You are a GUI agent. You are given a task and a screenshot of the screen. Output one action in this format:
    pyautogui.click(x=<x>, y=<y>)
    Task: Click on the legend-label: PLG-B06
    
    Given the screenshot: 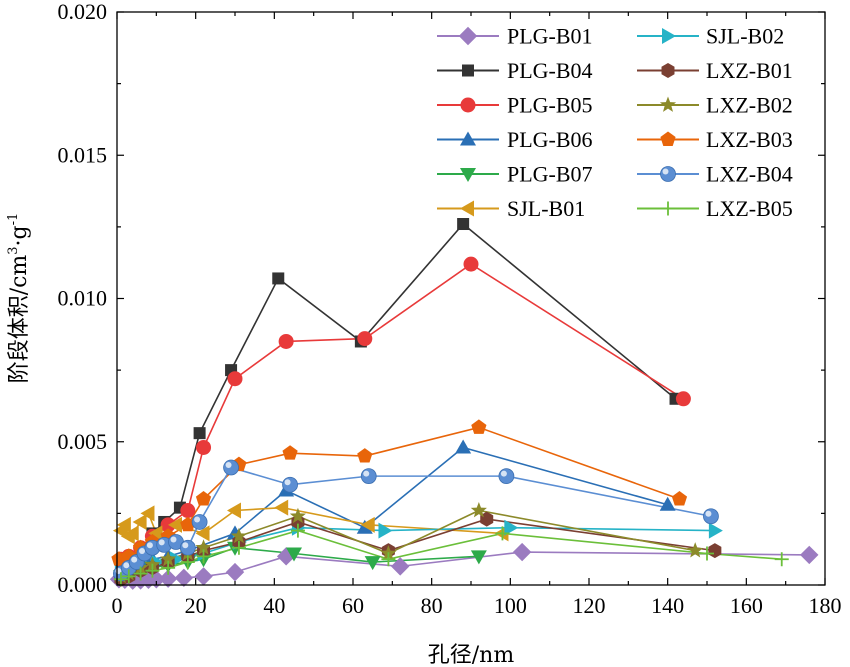 What is the action you would take?
    pyautogui.click(x=550, y=139)
    